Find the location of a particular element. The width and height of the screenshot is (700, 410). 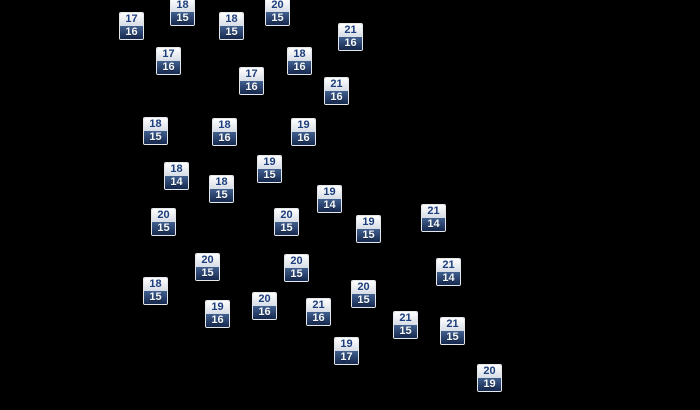

temperature-marker: 20 19 is located at coordinates (489, 378).